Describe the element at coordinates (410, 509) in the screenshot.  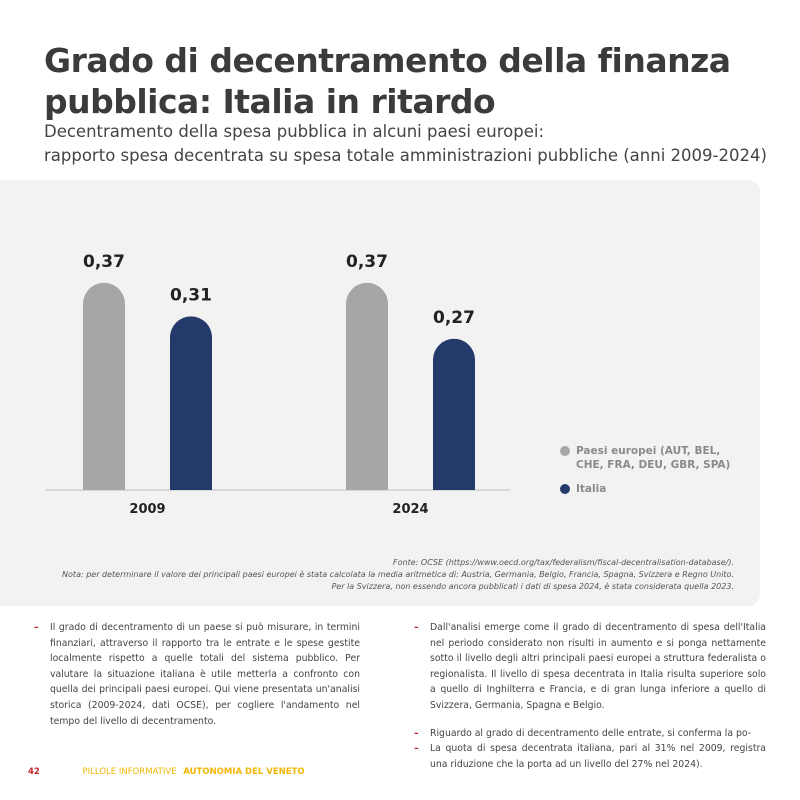
I see `x-tick-label: 2024` at that location.